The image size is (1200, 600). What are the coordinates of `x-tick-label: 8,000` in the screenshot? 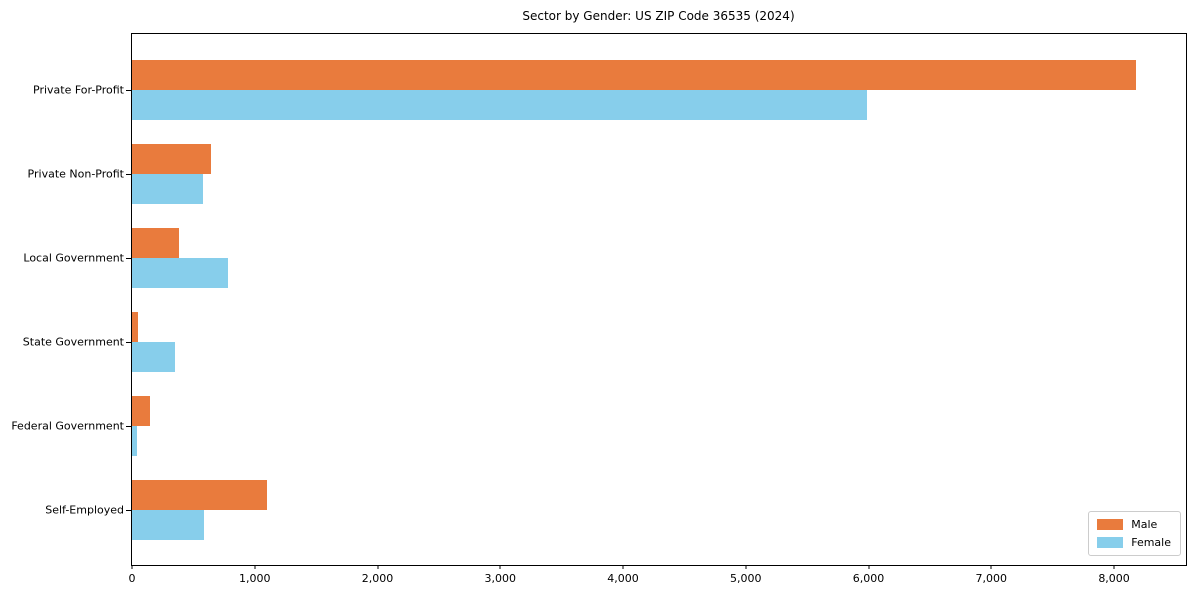 It's located at (1114, 578).